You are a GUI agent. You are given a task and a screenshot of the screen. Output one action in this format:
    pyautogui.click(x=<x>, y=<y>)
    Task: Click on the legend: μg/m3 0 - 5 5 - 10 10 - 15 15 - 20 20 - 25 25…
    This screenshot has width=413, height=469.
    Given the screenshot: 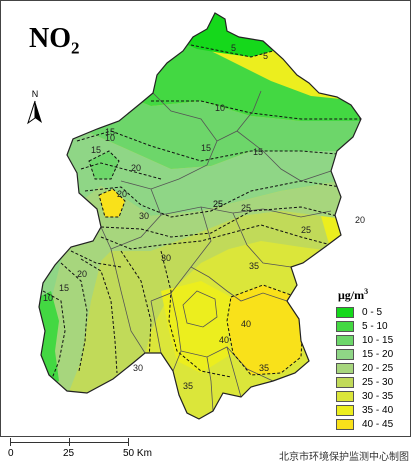 What is the action you would take?
    pyautogui.click(x=374, y=359)
    